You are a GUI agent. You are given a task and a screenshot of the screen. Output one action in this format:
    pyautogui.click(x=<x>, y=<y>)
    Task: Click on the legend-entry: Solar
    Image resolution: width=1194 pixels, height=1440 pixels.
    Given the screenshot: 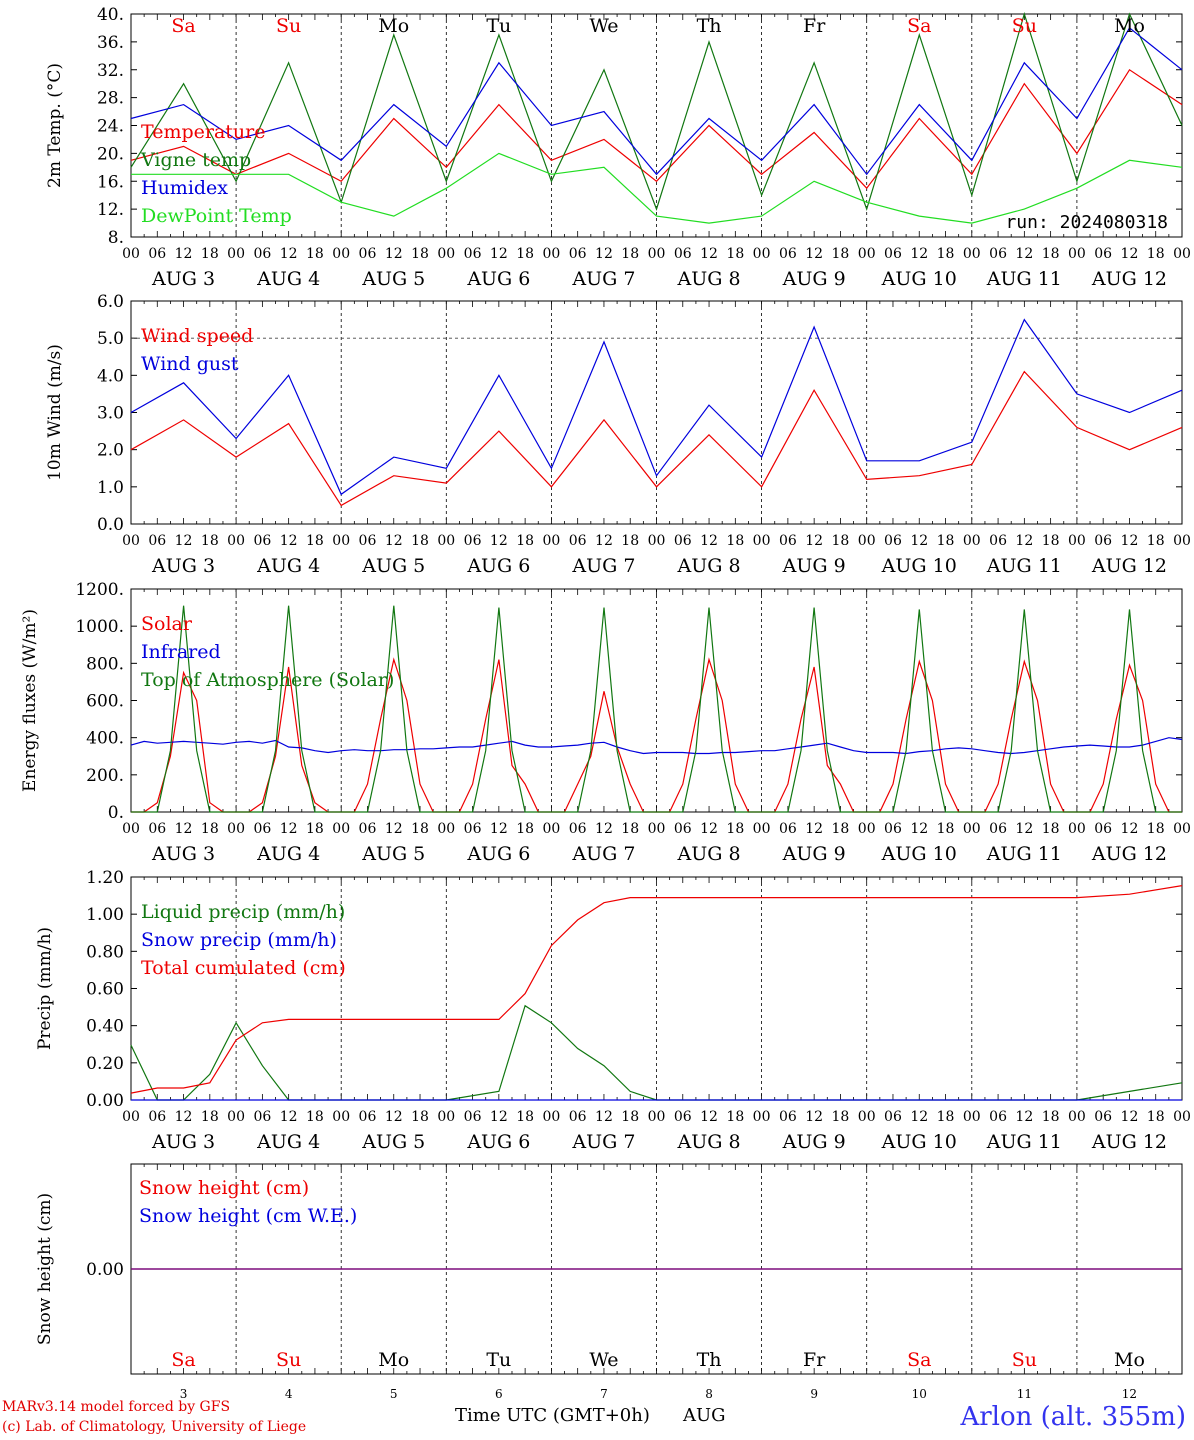 What is the action you would take?
    pyautogui.click(x=167, y=624)
    